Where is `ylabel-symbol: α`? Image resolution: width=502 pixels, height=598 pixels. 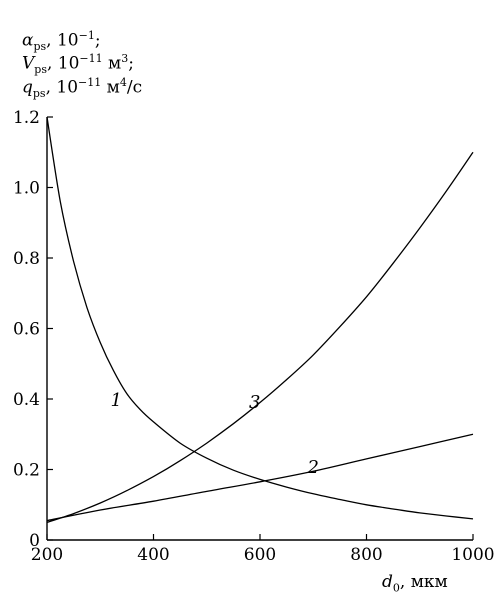
ylabel-symbol: α is located at coordinates (28, 40).